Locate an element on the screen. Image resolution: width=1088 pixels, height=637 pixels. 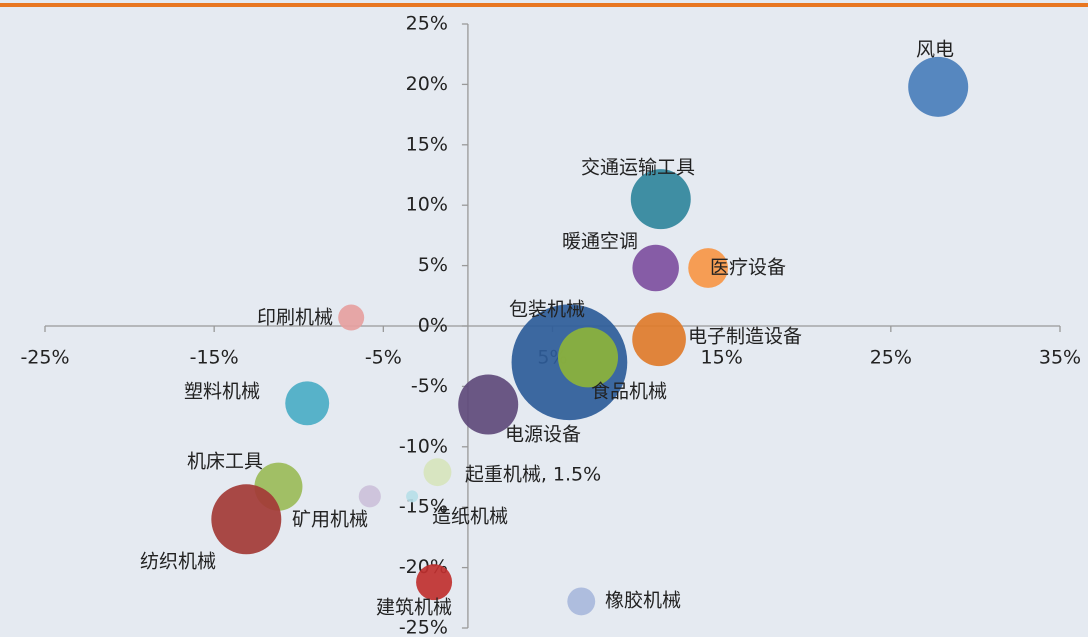
x-tick-label: -5% is located at coordinates (383, 358).